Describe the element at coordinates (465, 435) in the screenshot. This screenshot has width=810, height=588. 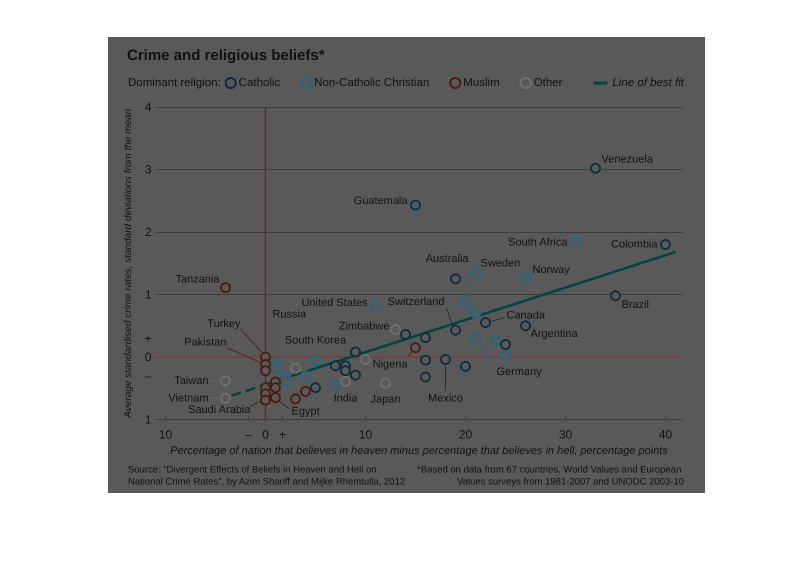
I see `x-tick-label: 20` at that location.